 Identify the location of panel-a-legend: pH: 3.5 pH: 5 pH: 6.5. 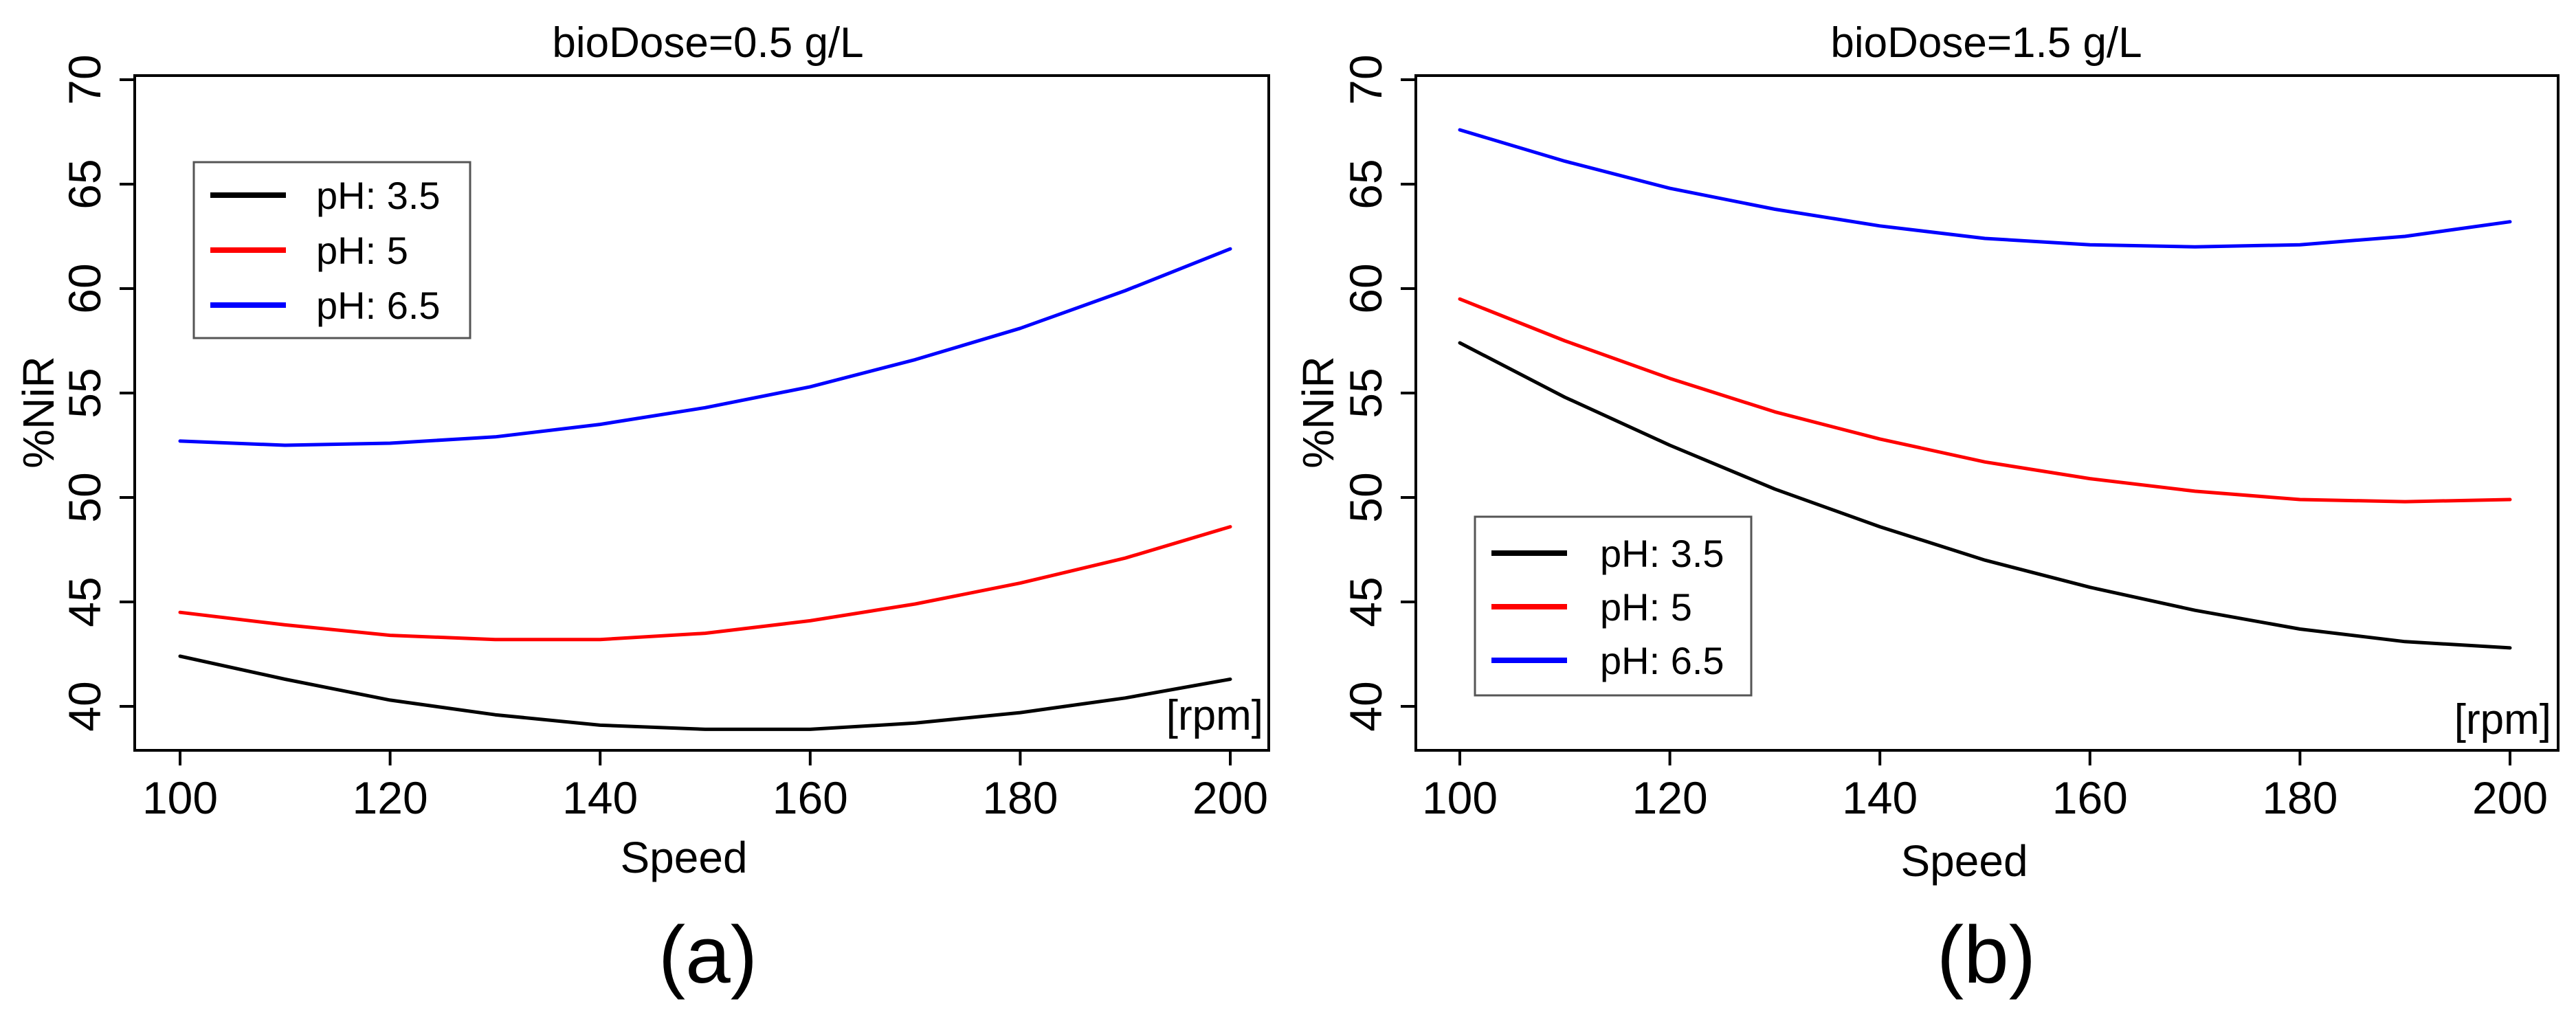
(331, 250).